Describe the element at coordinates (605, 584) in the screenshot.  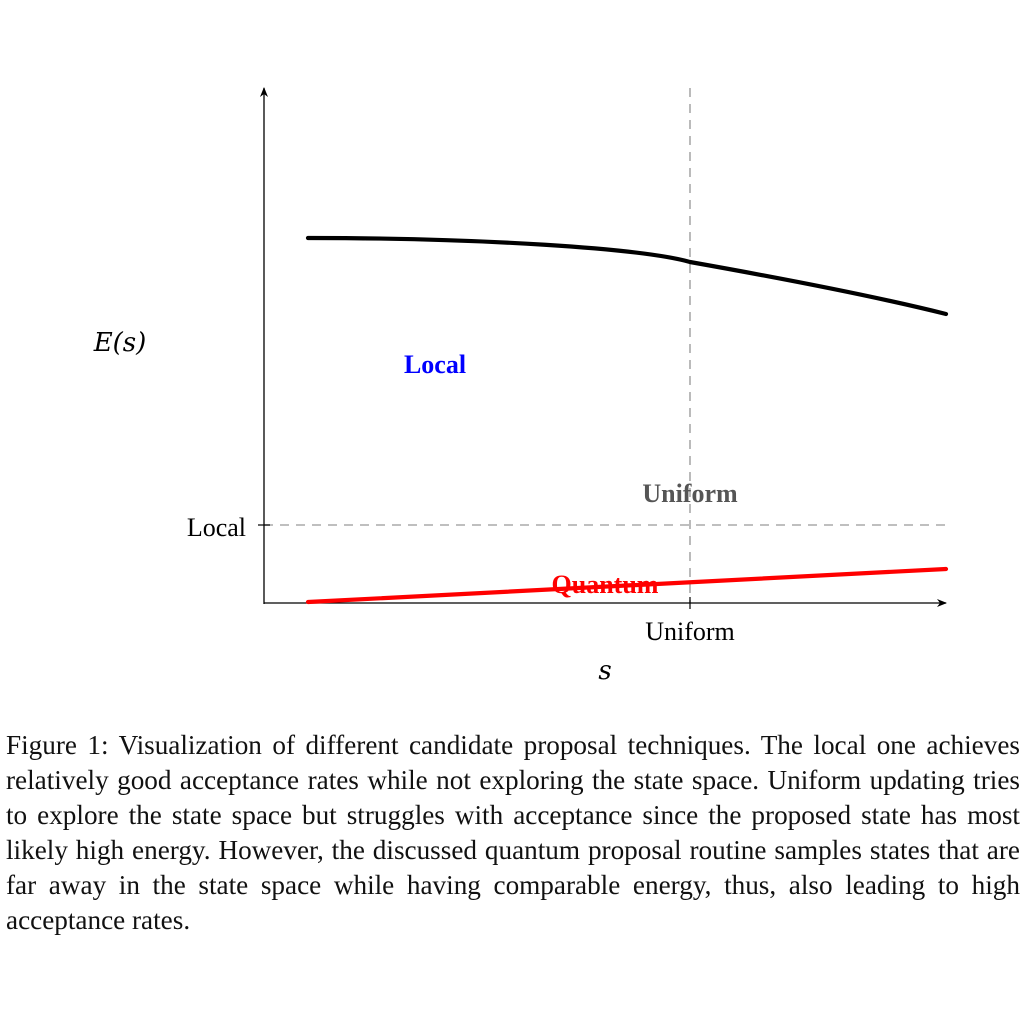
I see `quantum-annotation: Quantum` at that location.